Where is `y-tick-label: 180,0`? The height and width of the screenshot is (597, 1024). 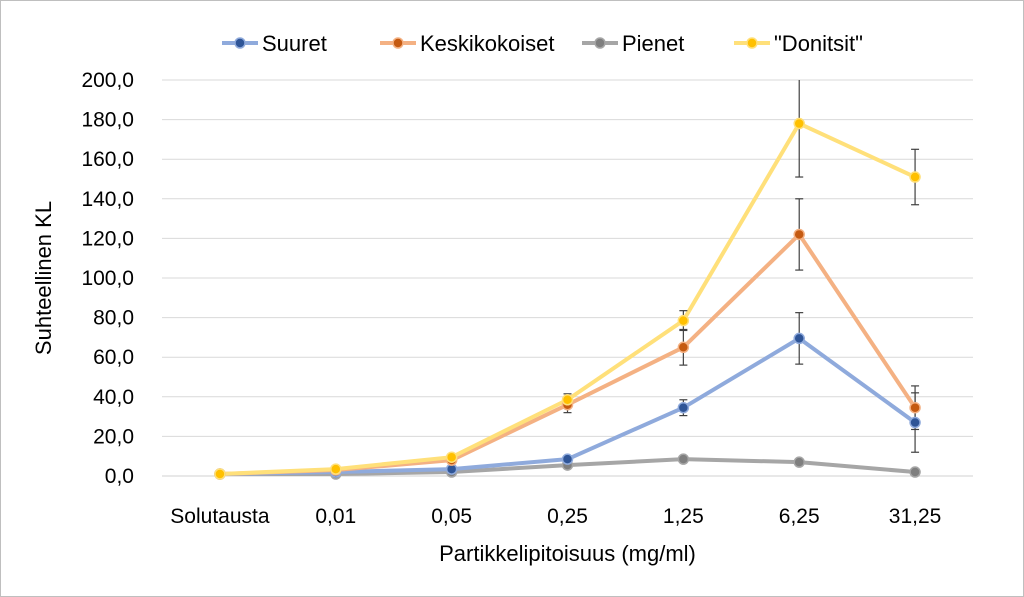
y-tick-label: 180,0 is located at coordinates (107, 120).